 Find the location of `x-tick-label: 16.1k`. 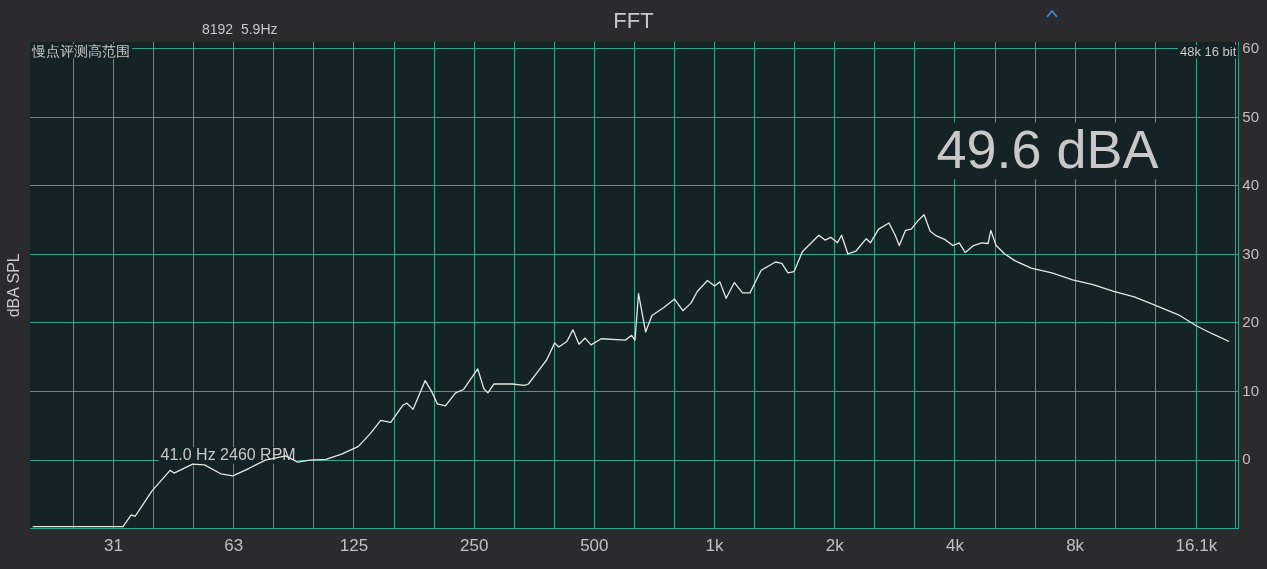

x-tick-label: 16.1k is located at coordinates (1196, 546).